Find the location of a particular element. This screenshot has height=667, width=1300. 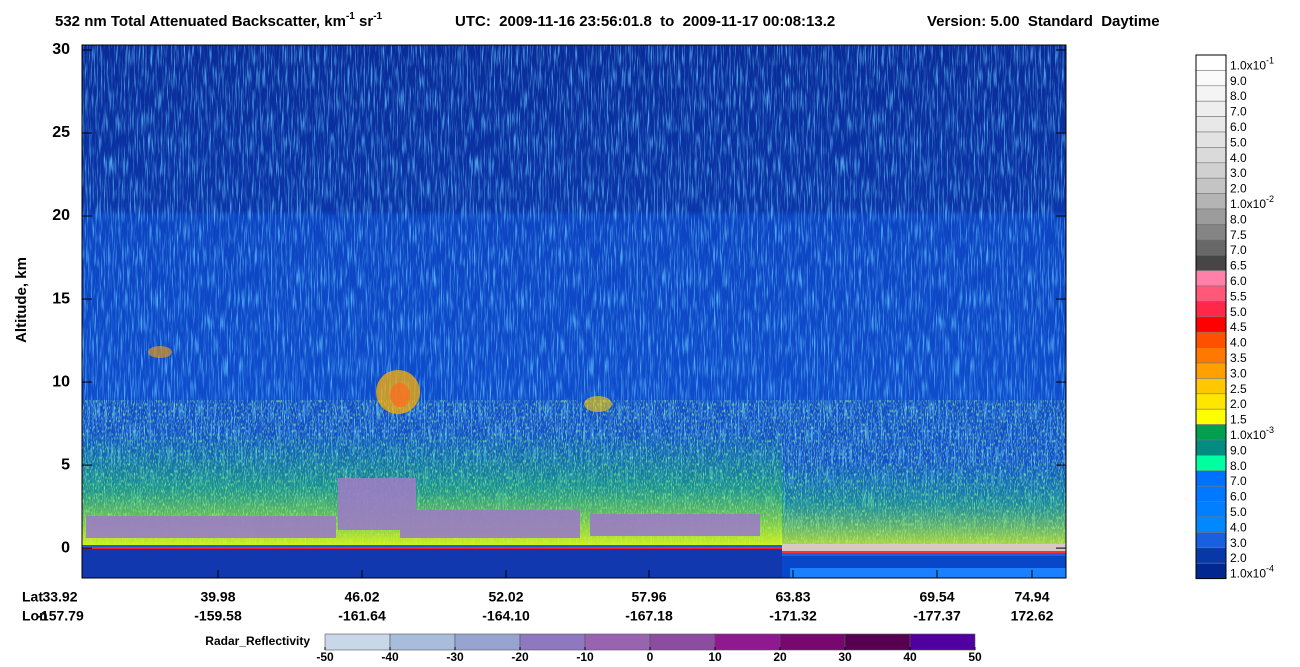

lon-label: -161.64 is located at coordinates (362, 616).